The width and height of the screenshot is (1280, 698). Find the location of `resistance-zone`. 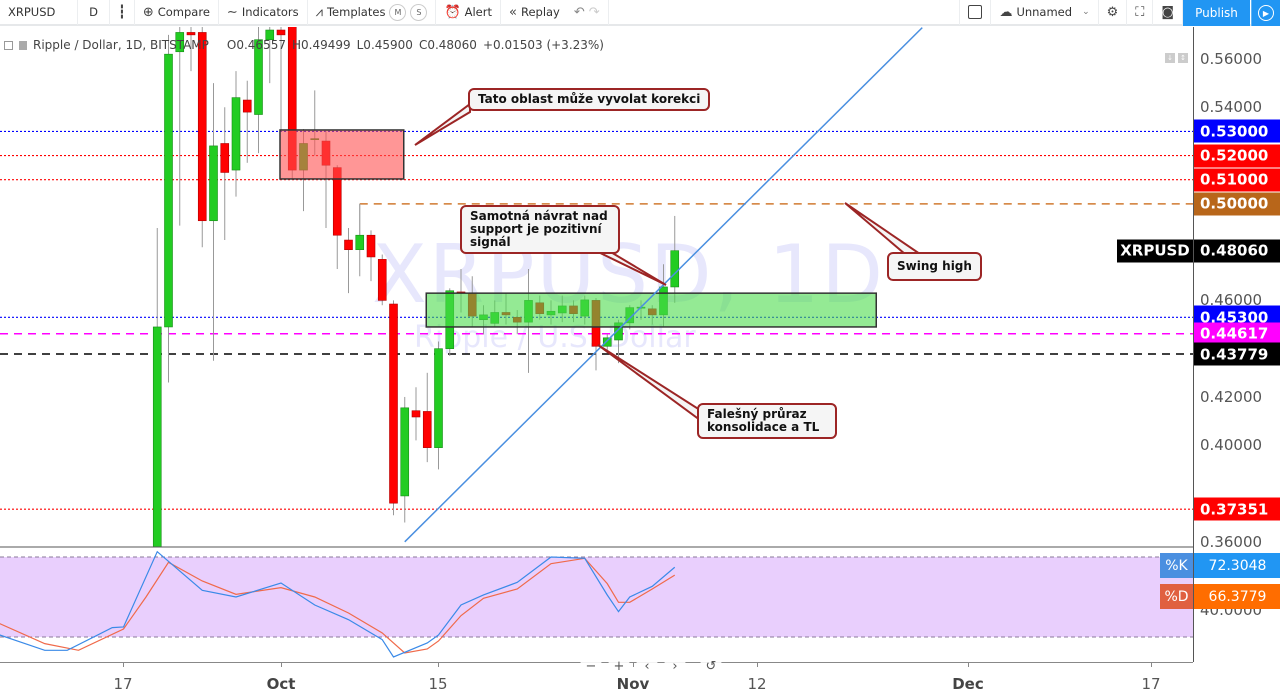

resistance-zone is located at coordinates (342, 154).